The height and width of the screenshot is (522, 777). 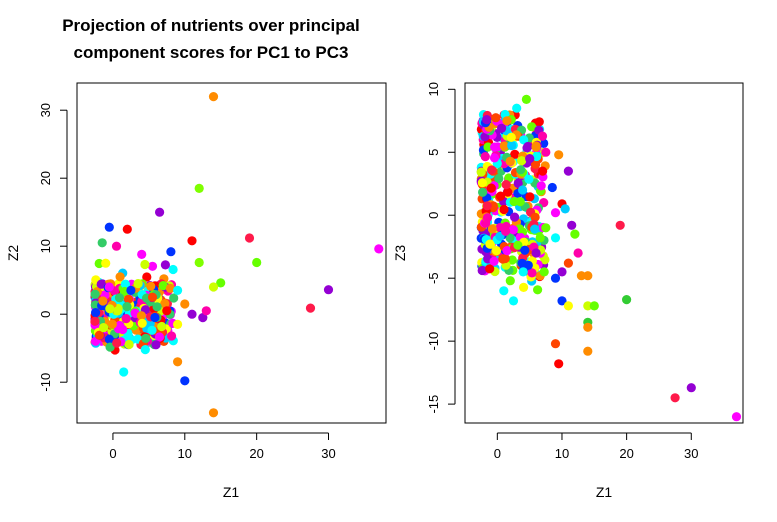 I want to click on right-y-tick-label: -10, so click(x=433, y=341).